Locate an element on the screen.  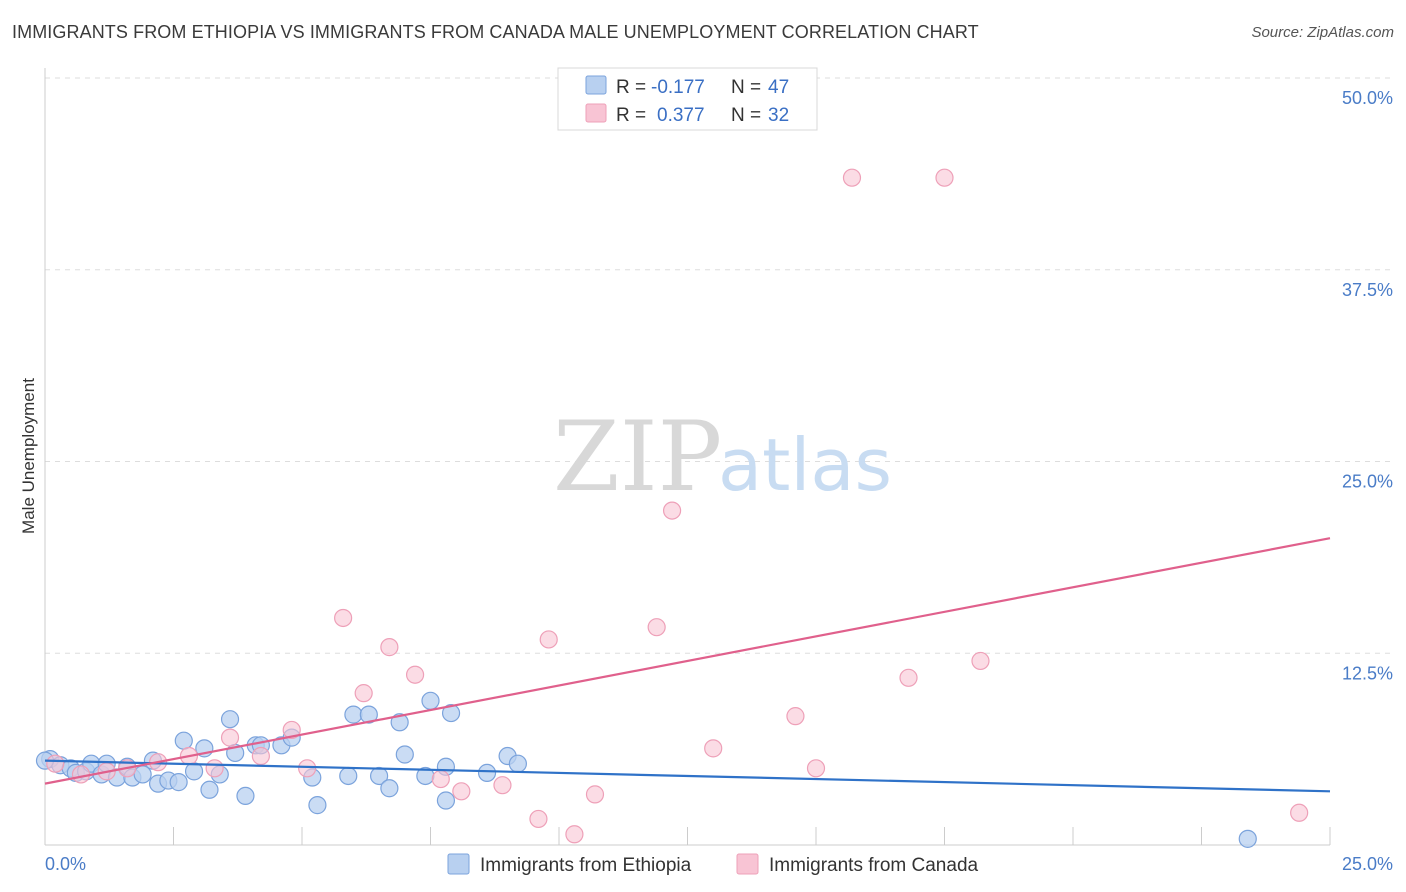
legend-r-label-canada: R = is located at coordinates (631, 115).